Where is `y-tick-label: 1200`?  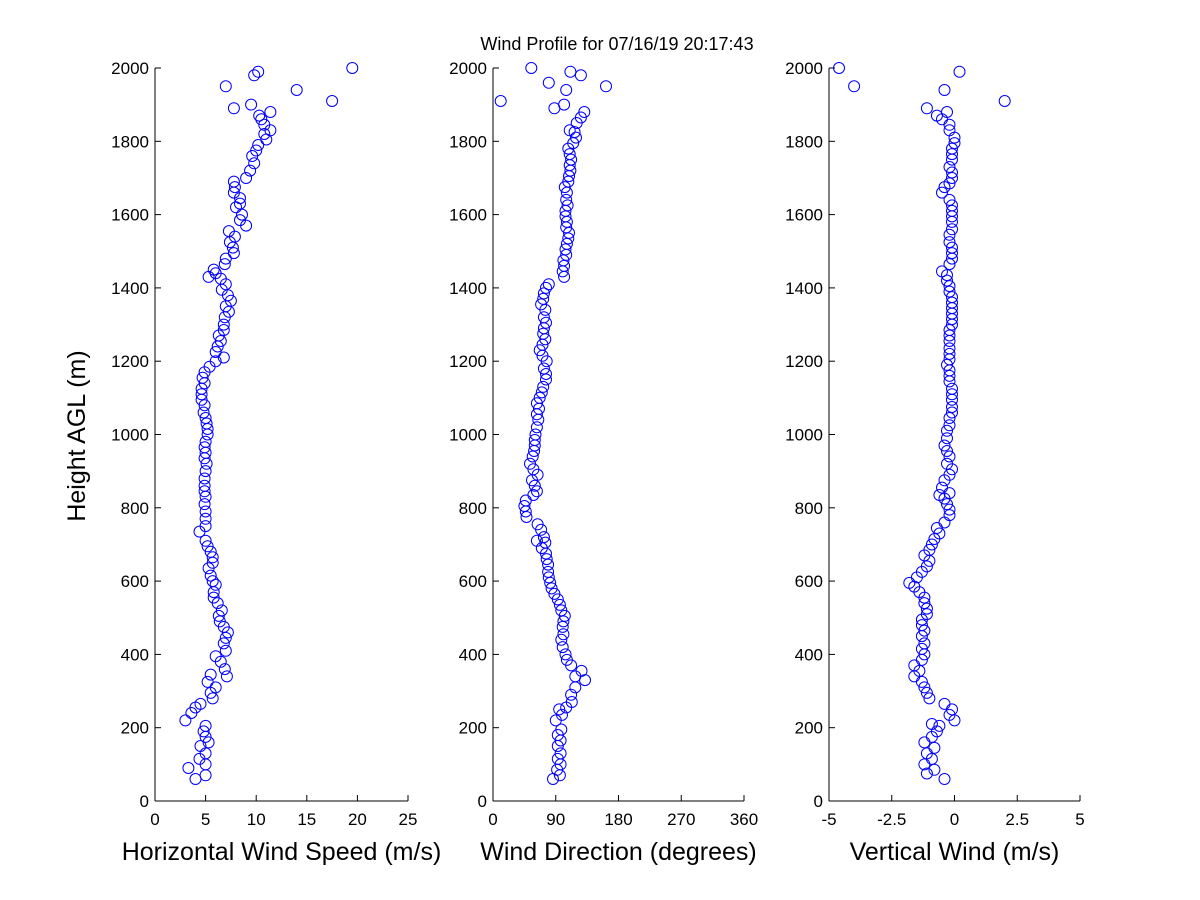
y-tick-label: 1200 is located at coordinates (468, 361).